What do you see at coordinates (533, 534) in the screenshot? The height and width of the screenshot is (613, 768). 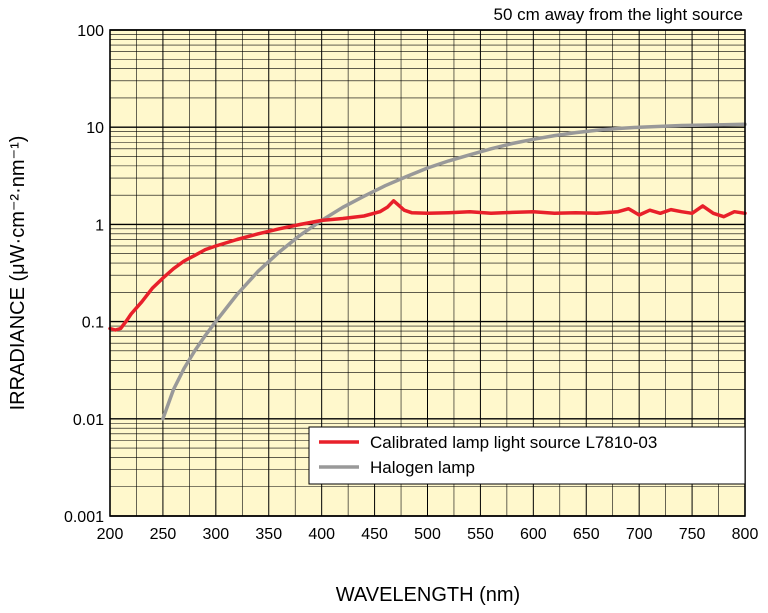 I see `x-tick-label: 600` at bounding box center [533, 534].